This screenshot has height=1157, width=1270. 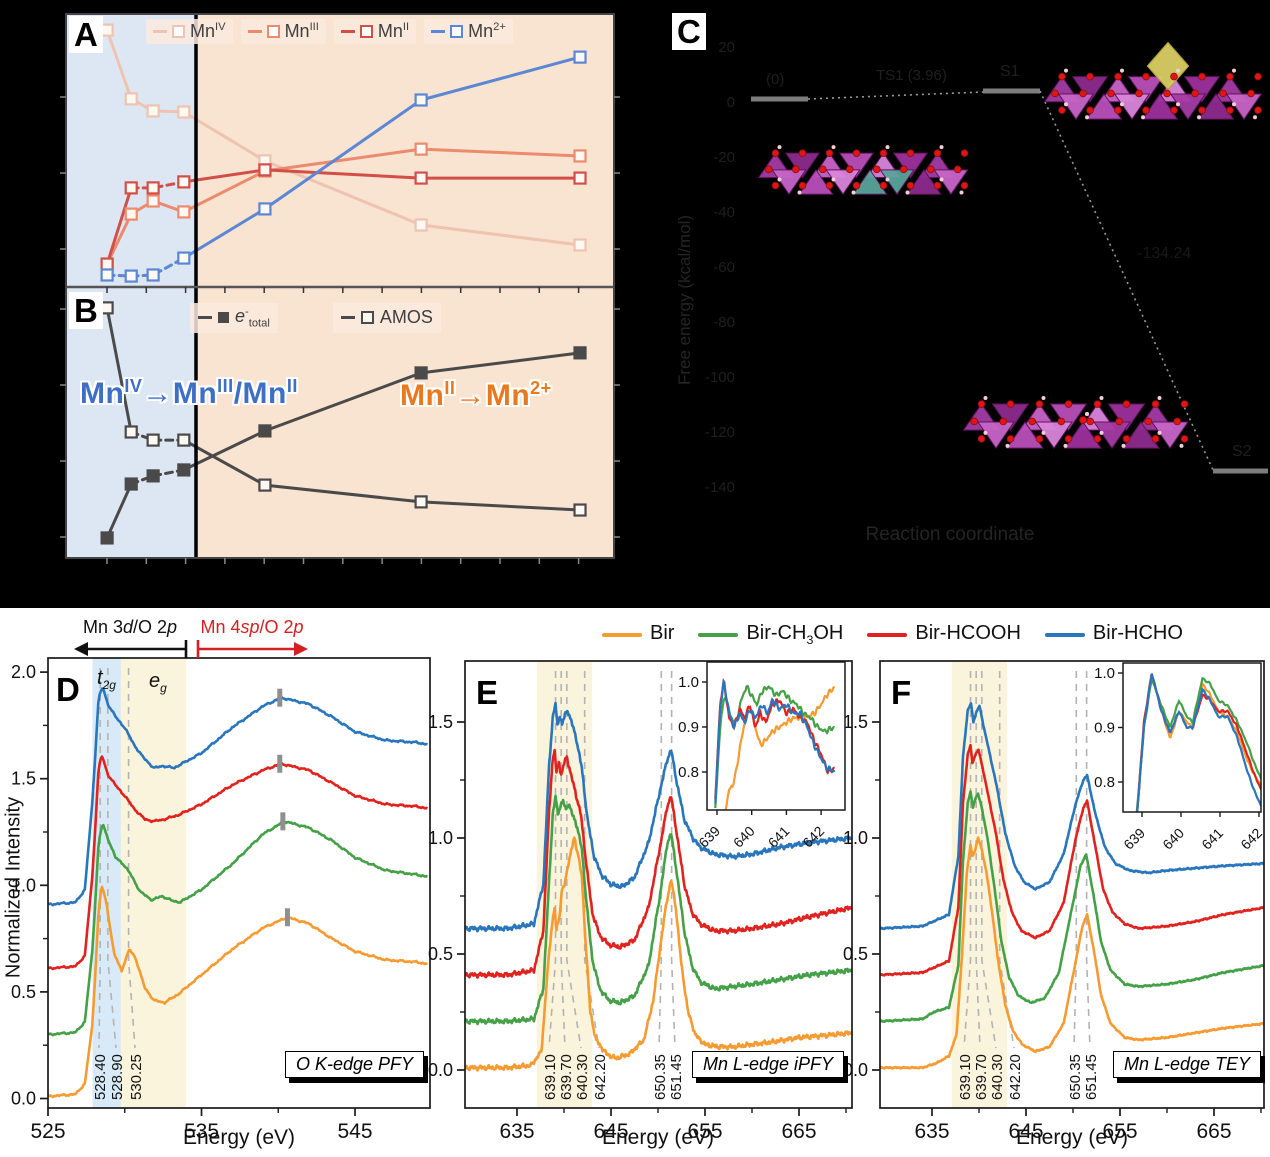 I want to click on mn3d-arrowhead, so click(x=81, y=649).